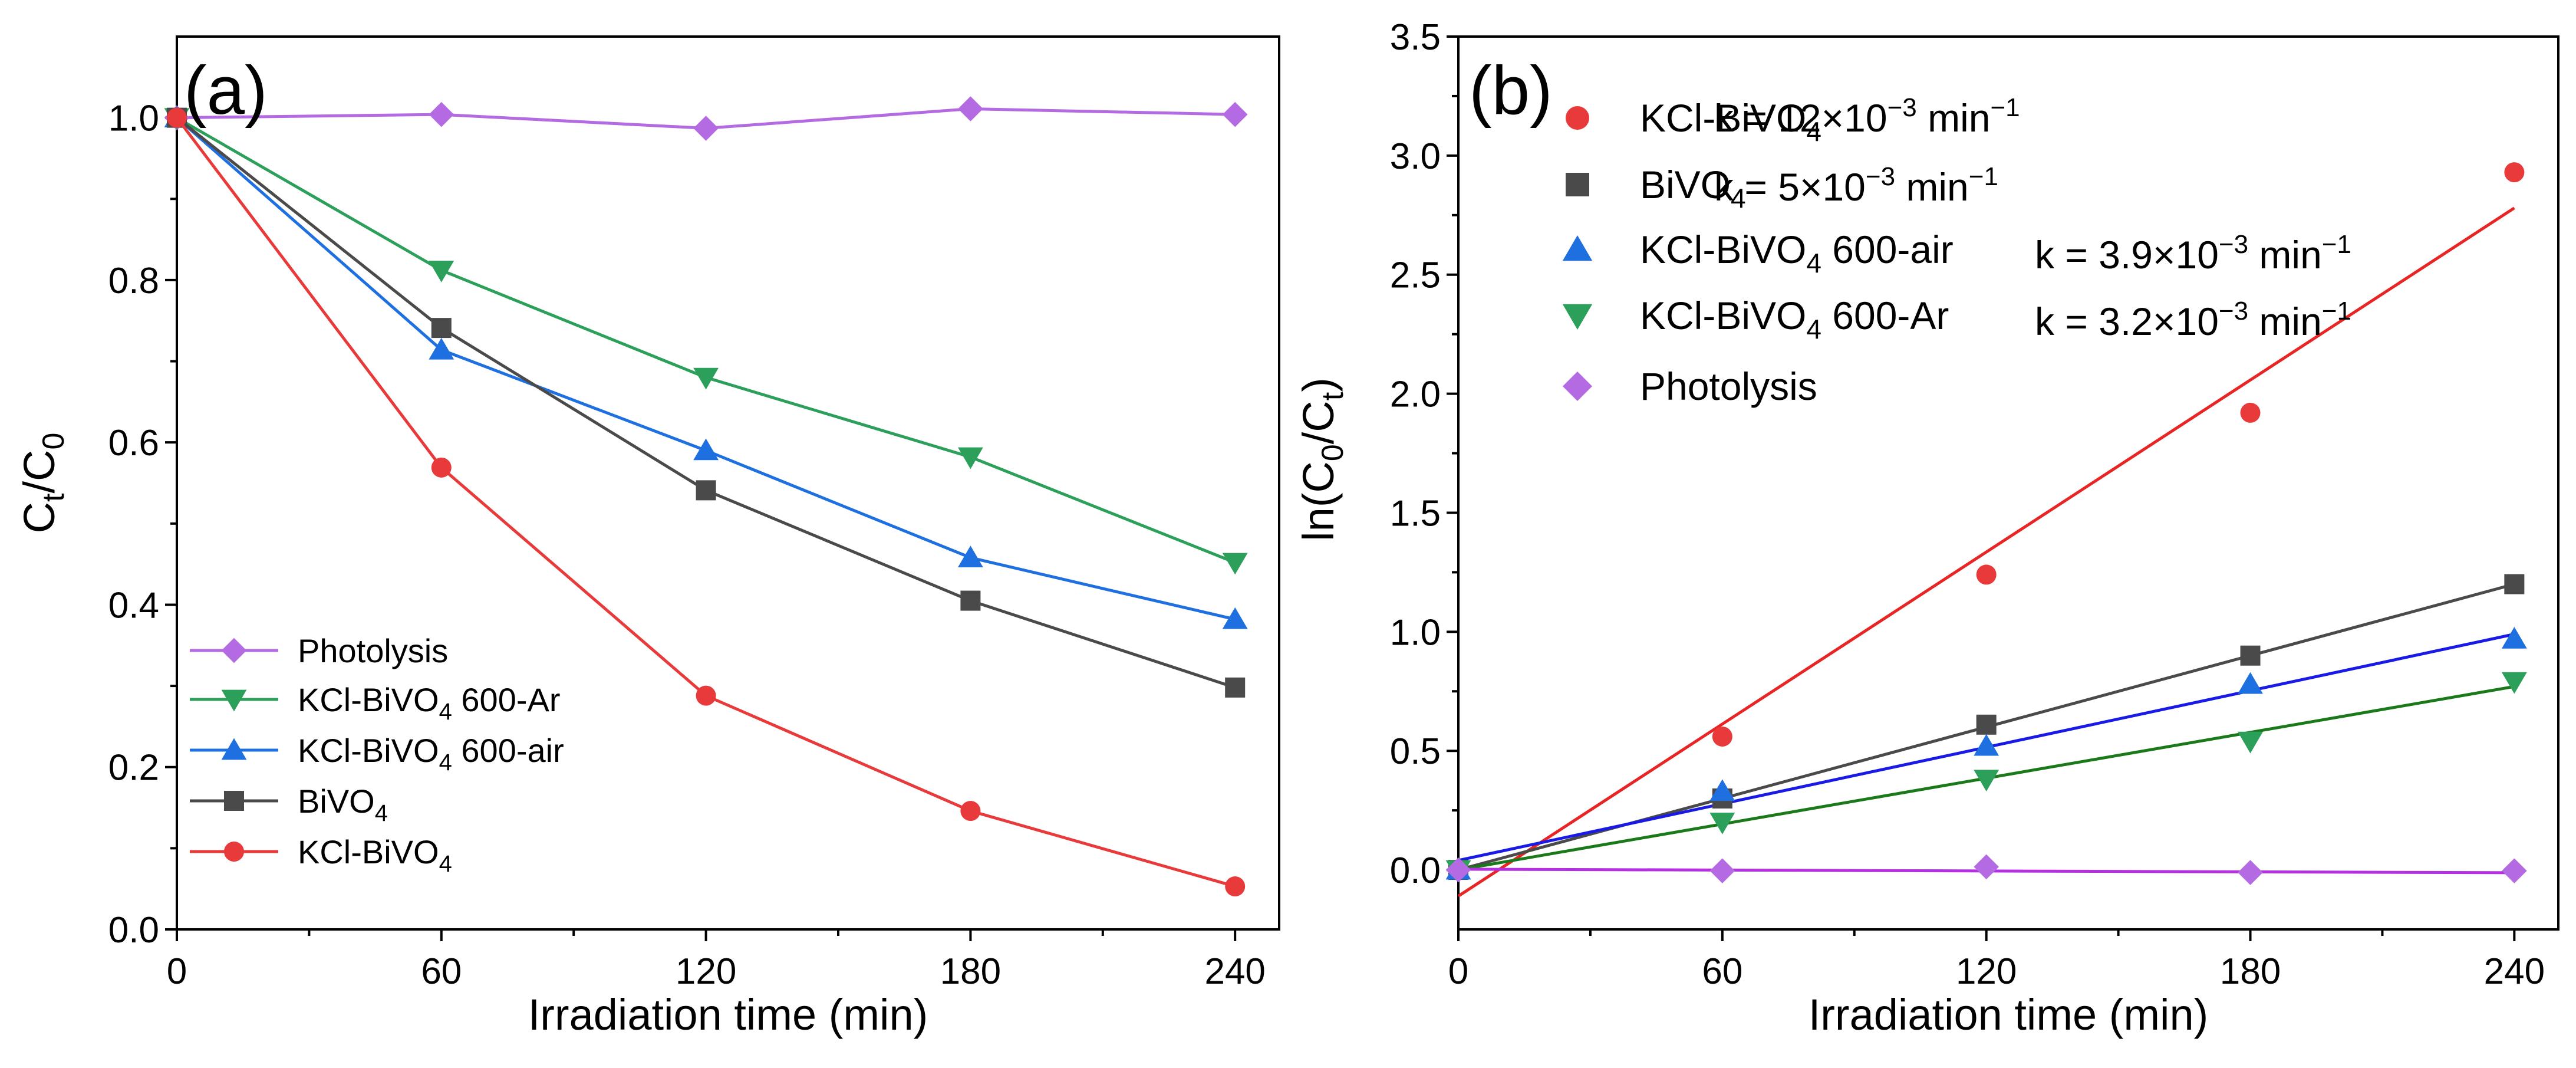 This screenshot has height=1068, width=2576. What do you see at coordinates (1693, 188) in the screenshot?
I see `legend-label: BiVO4` at bounding box center [1693, 188].